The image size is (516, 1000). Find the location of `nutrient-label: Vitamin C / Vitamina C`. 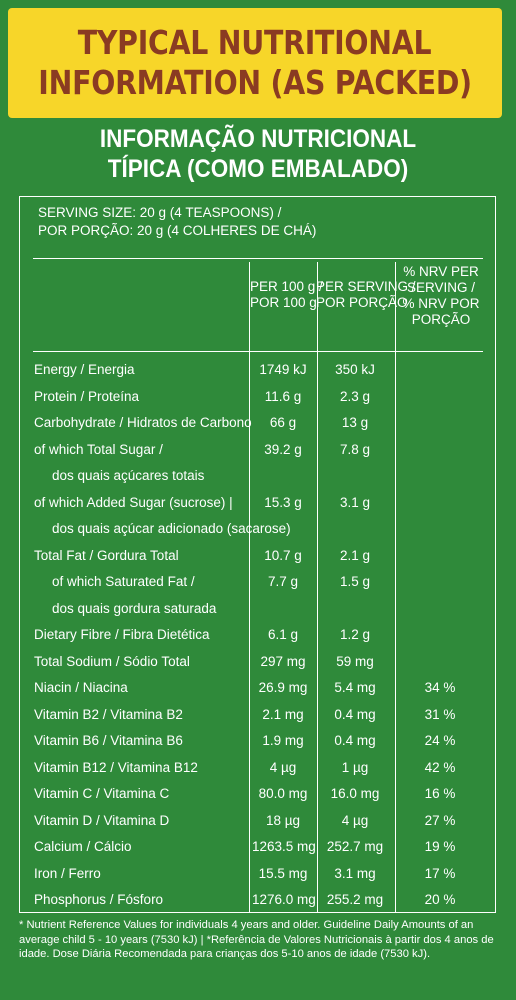

nutrient-label: Vitamin C / Vitamina C is located at coordinates (102, 793).